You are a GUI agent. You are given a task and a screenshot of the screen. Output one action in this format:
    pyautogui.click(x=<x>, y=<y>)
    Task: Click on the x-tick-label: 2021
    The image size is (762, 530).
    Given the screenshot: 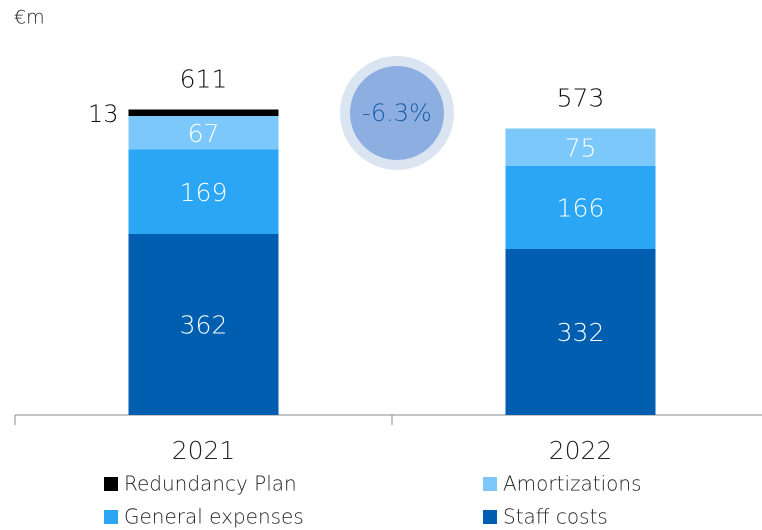 What is the action you would take?
    pyautogui.click(x=204, y=450)
    